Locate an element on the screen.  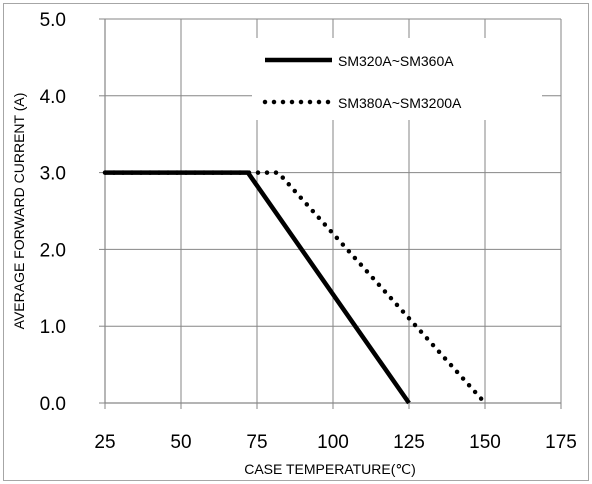
legend-label-series-1: SM320A~SM360A is located at coordinates (396, 61).